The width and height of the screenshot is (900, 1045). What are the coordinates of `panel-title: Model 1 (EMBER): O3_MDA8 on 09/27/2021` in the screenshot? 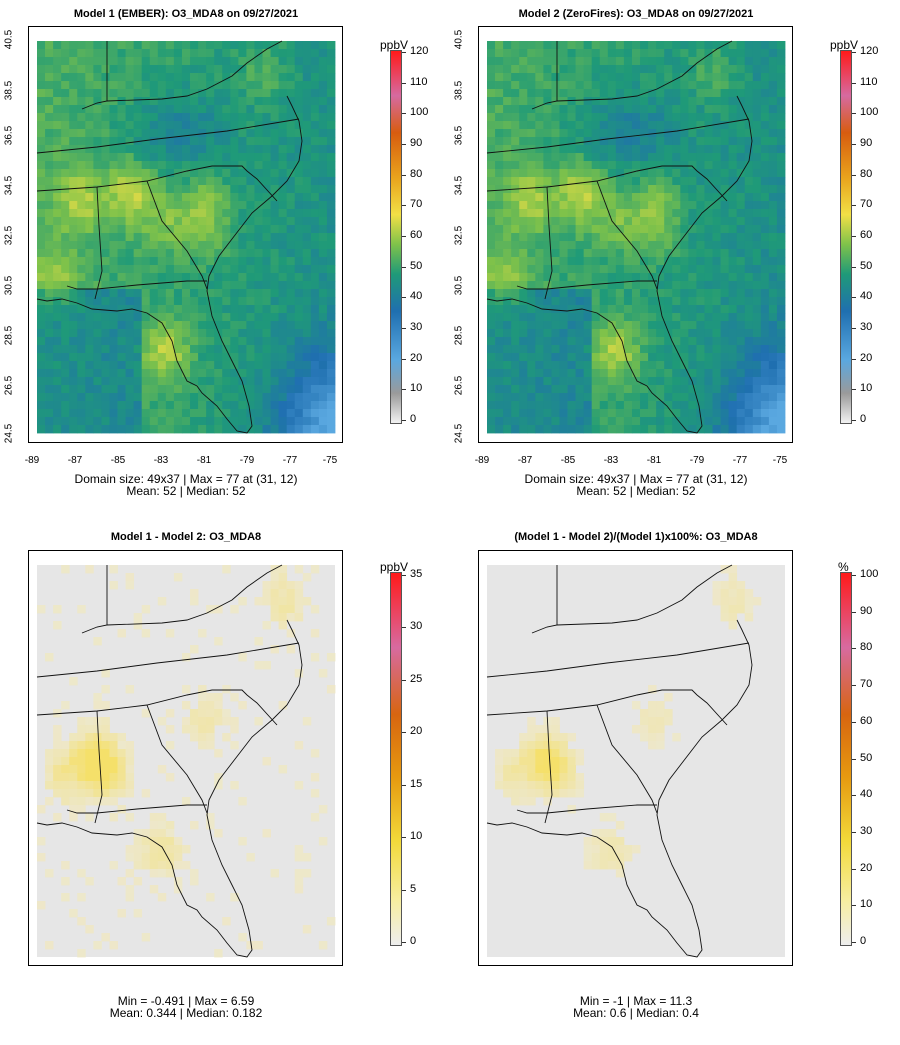 It's located at (186, 14).